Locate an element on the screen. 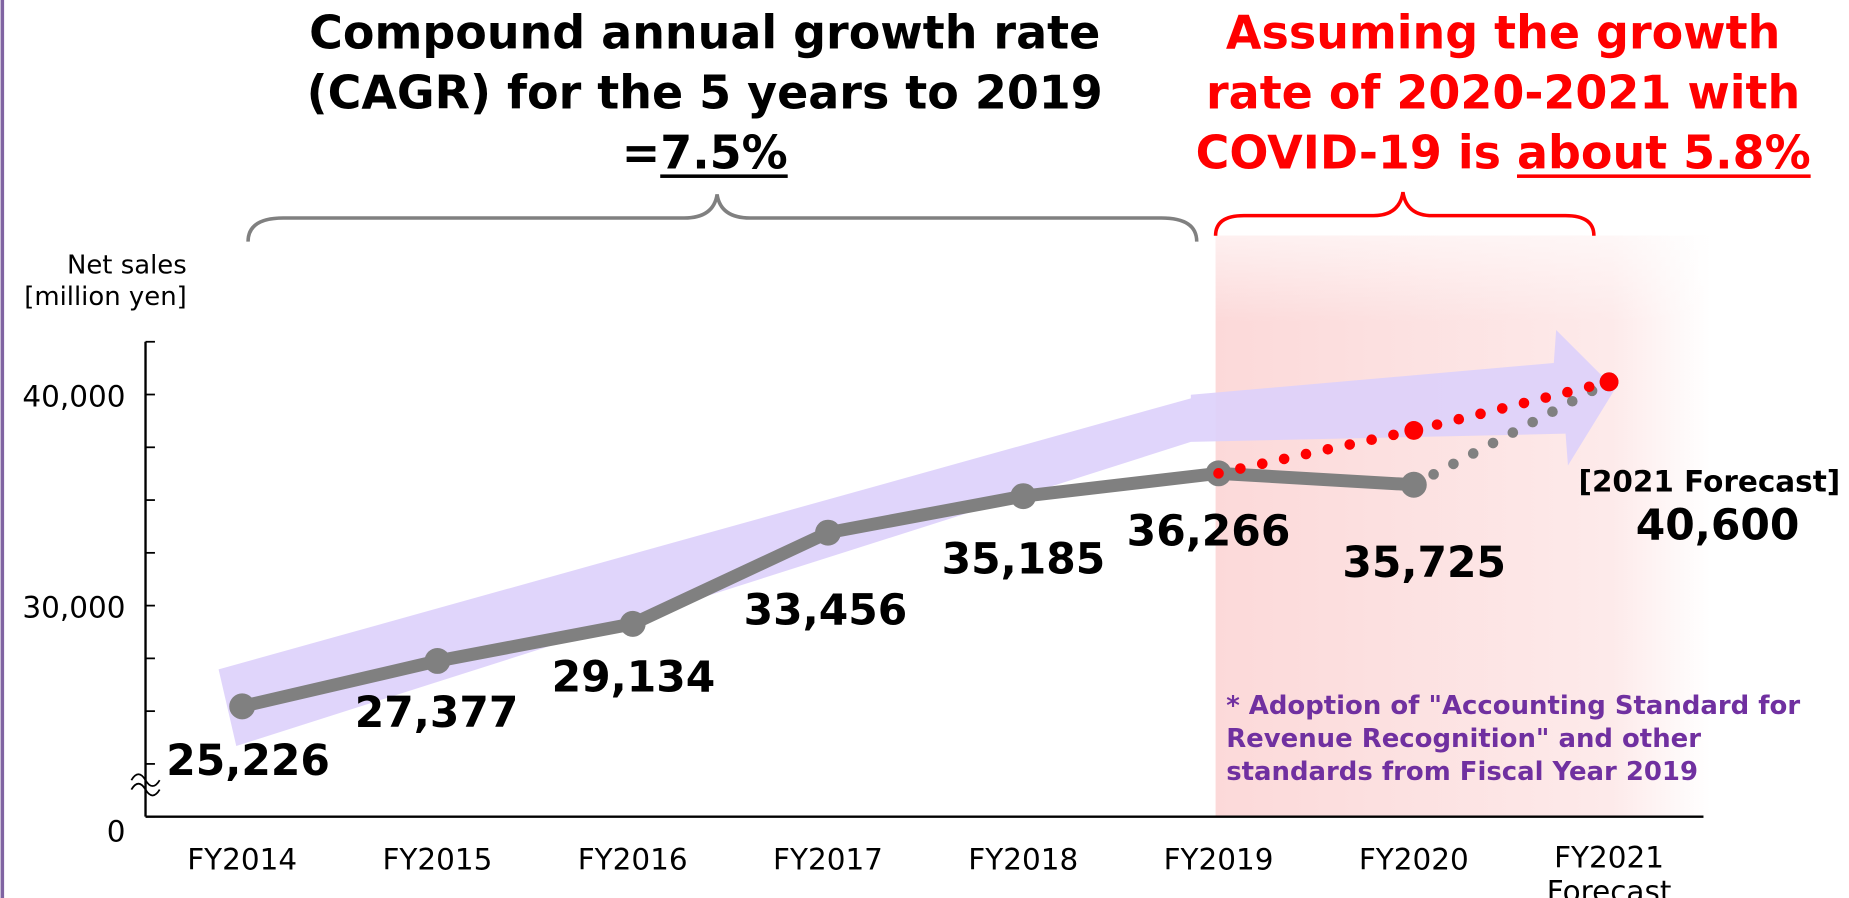  data-label: 33,456 is located at coordinates (826, 610).